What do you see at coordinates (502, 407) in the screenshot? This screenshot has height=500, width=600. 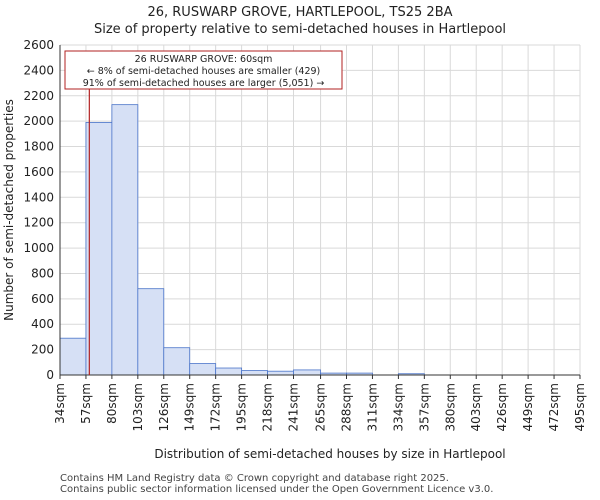 I see `x-tick-label: 426sqm` at bounding box center [502, 407].